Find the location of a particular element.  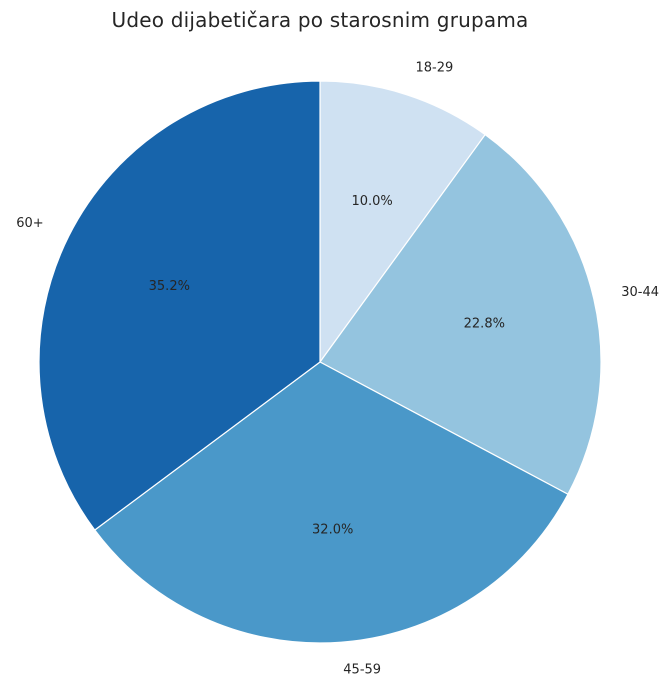

slice-label-30-44: 30-44 is located at coordinates (640, 292).